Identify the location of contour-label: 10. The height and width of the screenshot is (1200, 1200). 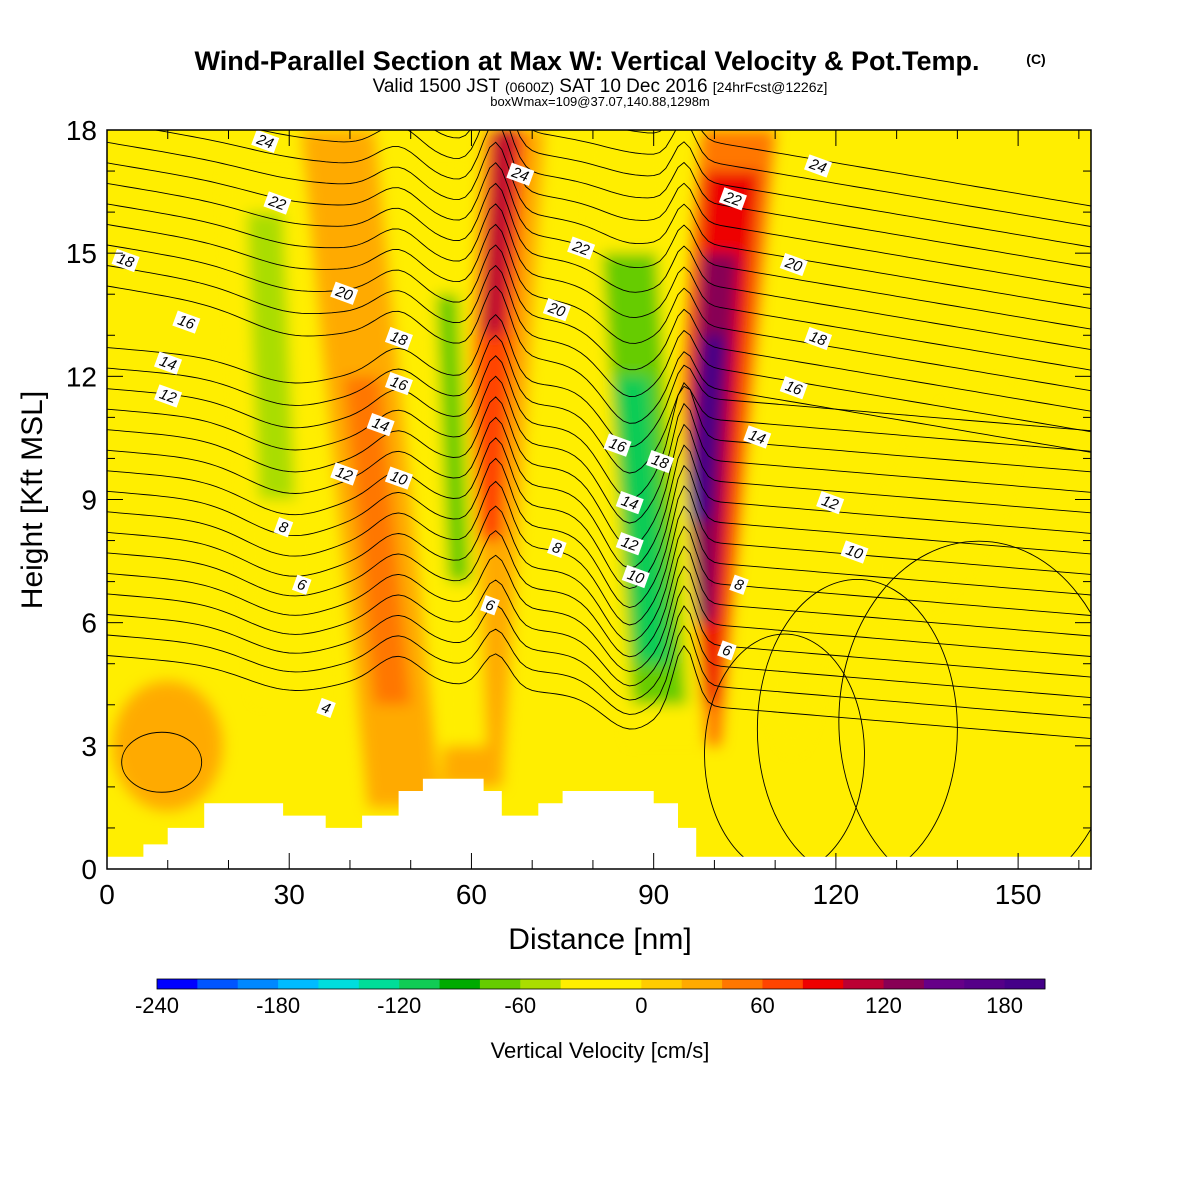
(398, 478).